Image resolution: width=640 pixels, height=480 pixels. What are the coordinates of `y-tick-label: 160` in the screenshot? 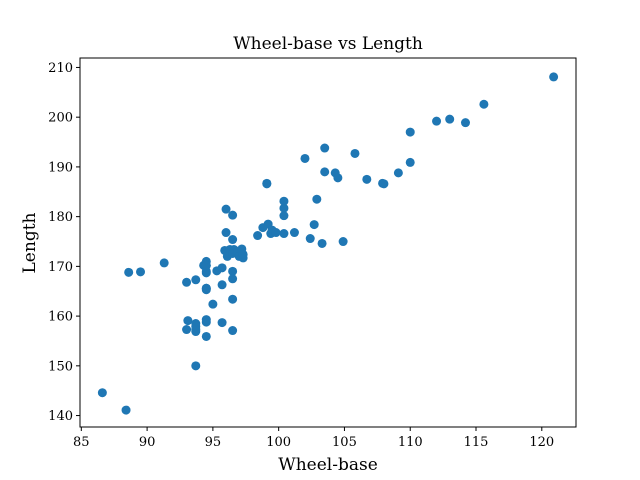 It's located at (60, 317).